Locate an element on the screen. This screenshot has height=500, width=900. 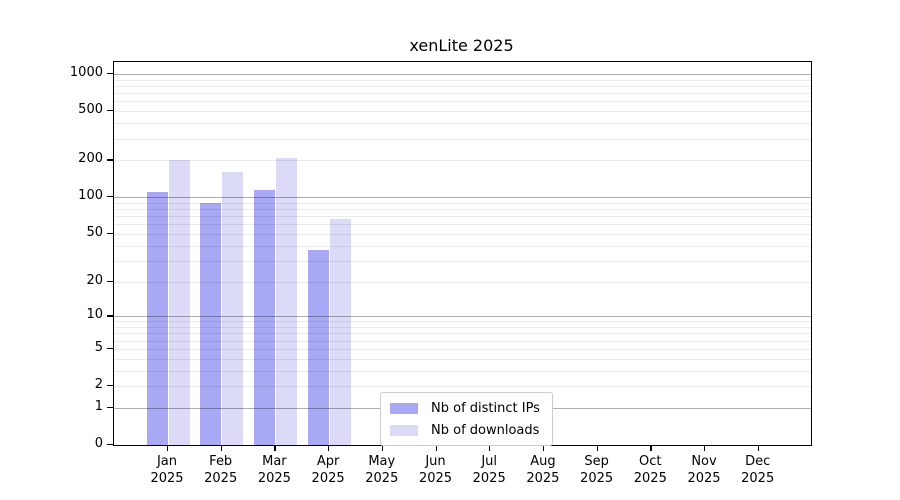
legend-swatch-distinct-ips is located at coordinates (404, 408).